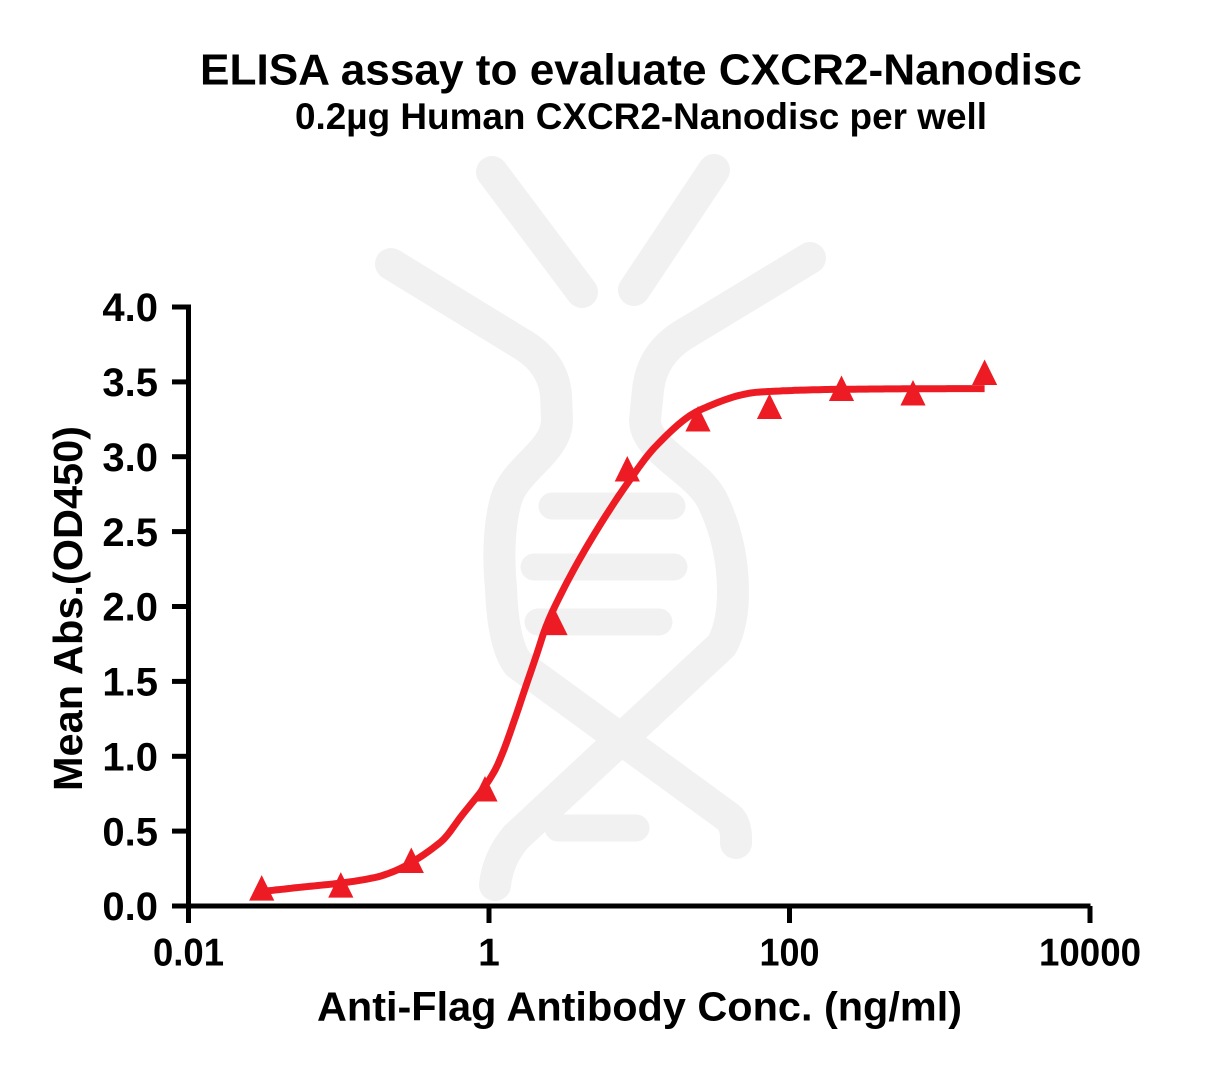 This screenshot has width=1217, height=1075. What do you see at coordinates (130, 758) in the screenshot?
I see `svg-text: 1.0` at bounding box center [130, 758].